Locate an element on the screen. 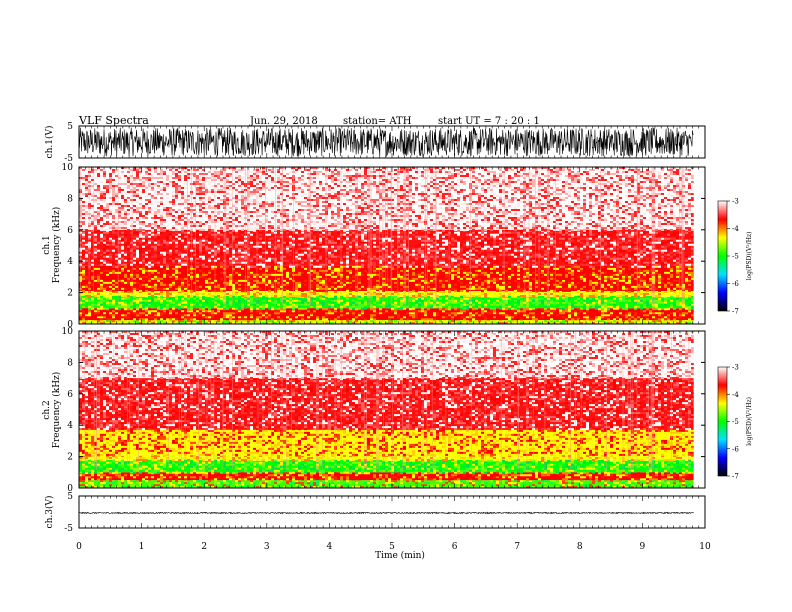  ch1-channel-label: ch.1 is located at coordinates (47, 244).